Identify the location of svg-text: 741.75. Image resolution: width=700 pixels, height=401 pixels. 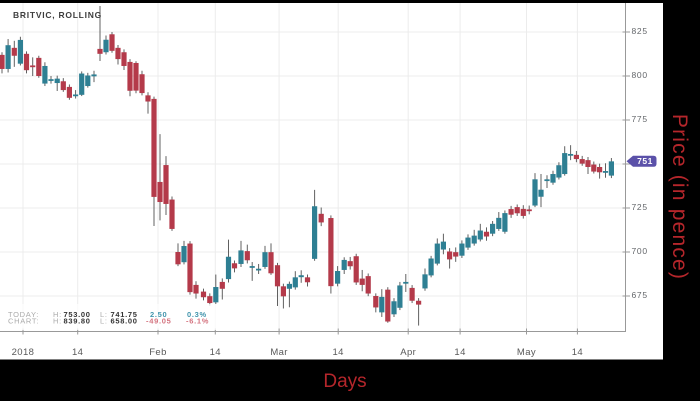
(124, 314).